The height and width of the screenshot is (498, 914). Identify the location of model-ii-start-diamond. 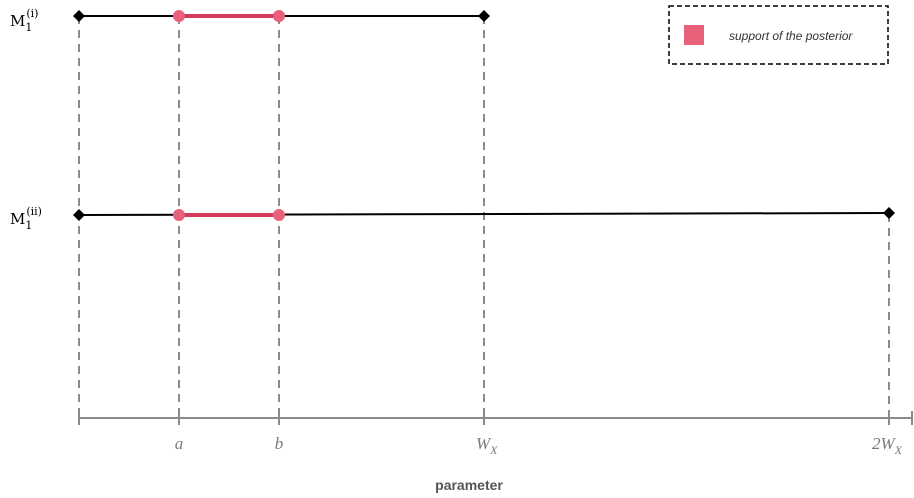
(79, 215).